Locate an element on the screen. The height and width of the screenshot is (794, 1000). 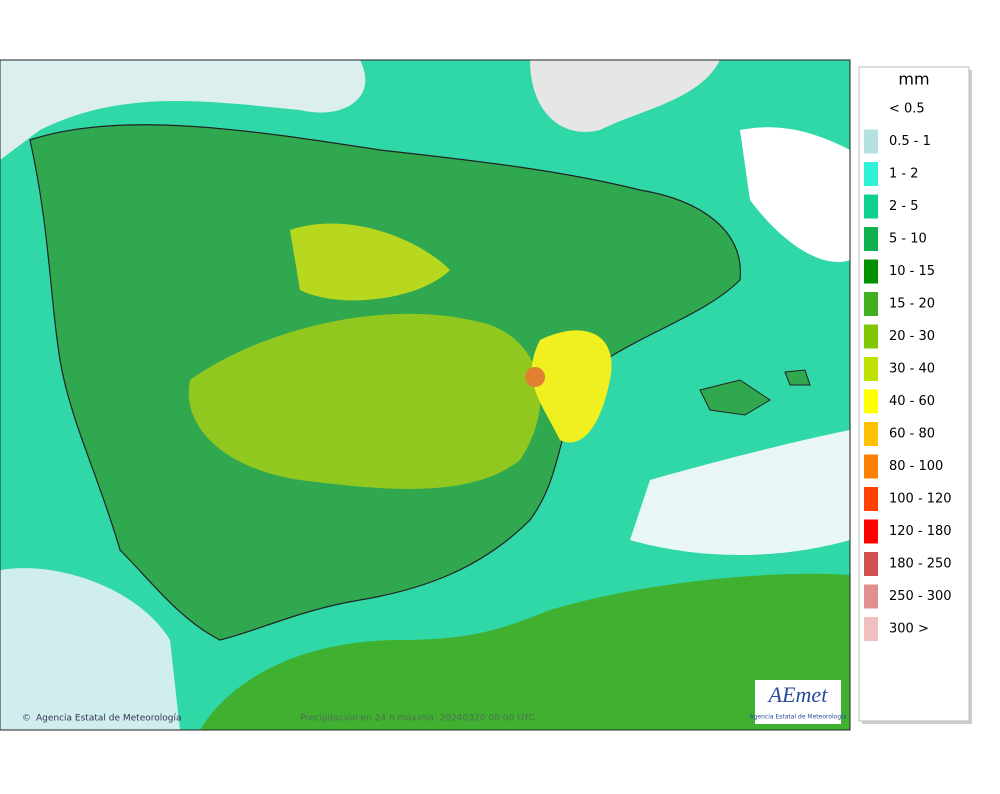
legend-label: 1 - 2 is located at coordinates (904, 174).